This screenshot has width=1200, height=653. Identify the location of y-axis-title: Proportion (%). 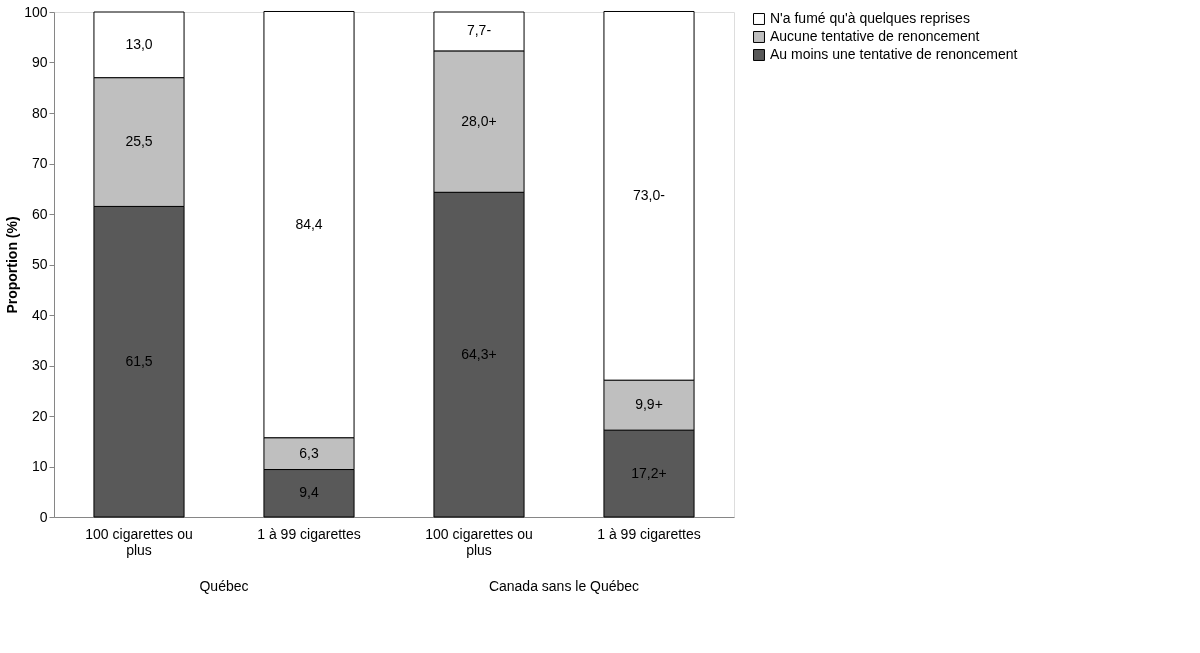
(12, 265).